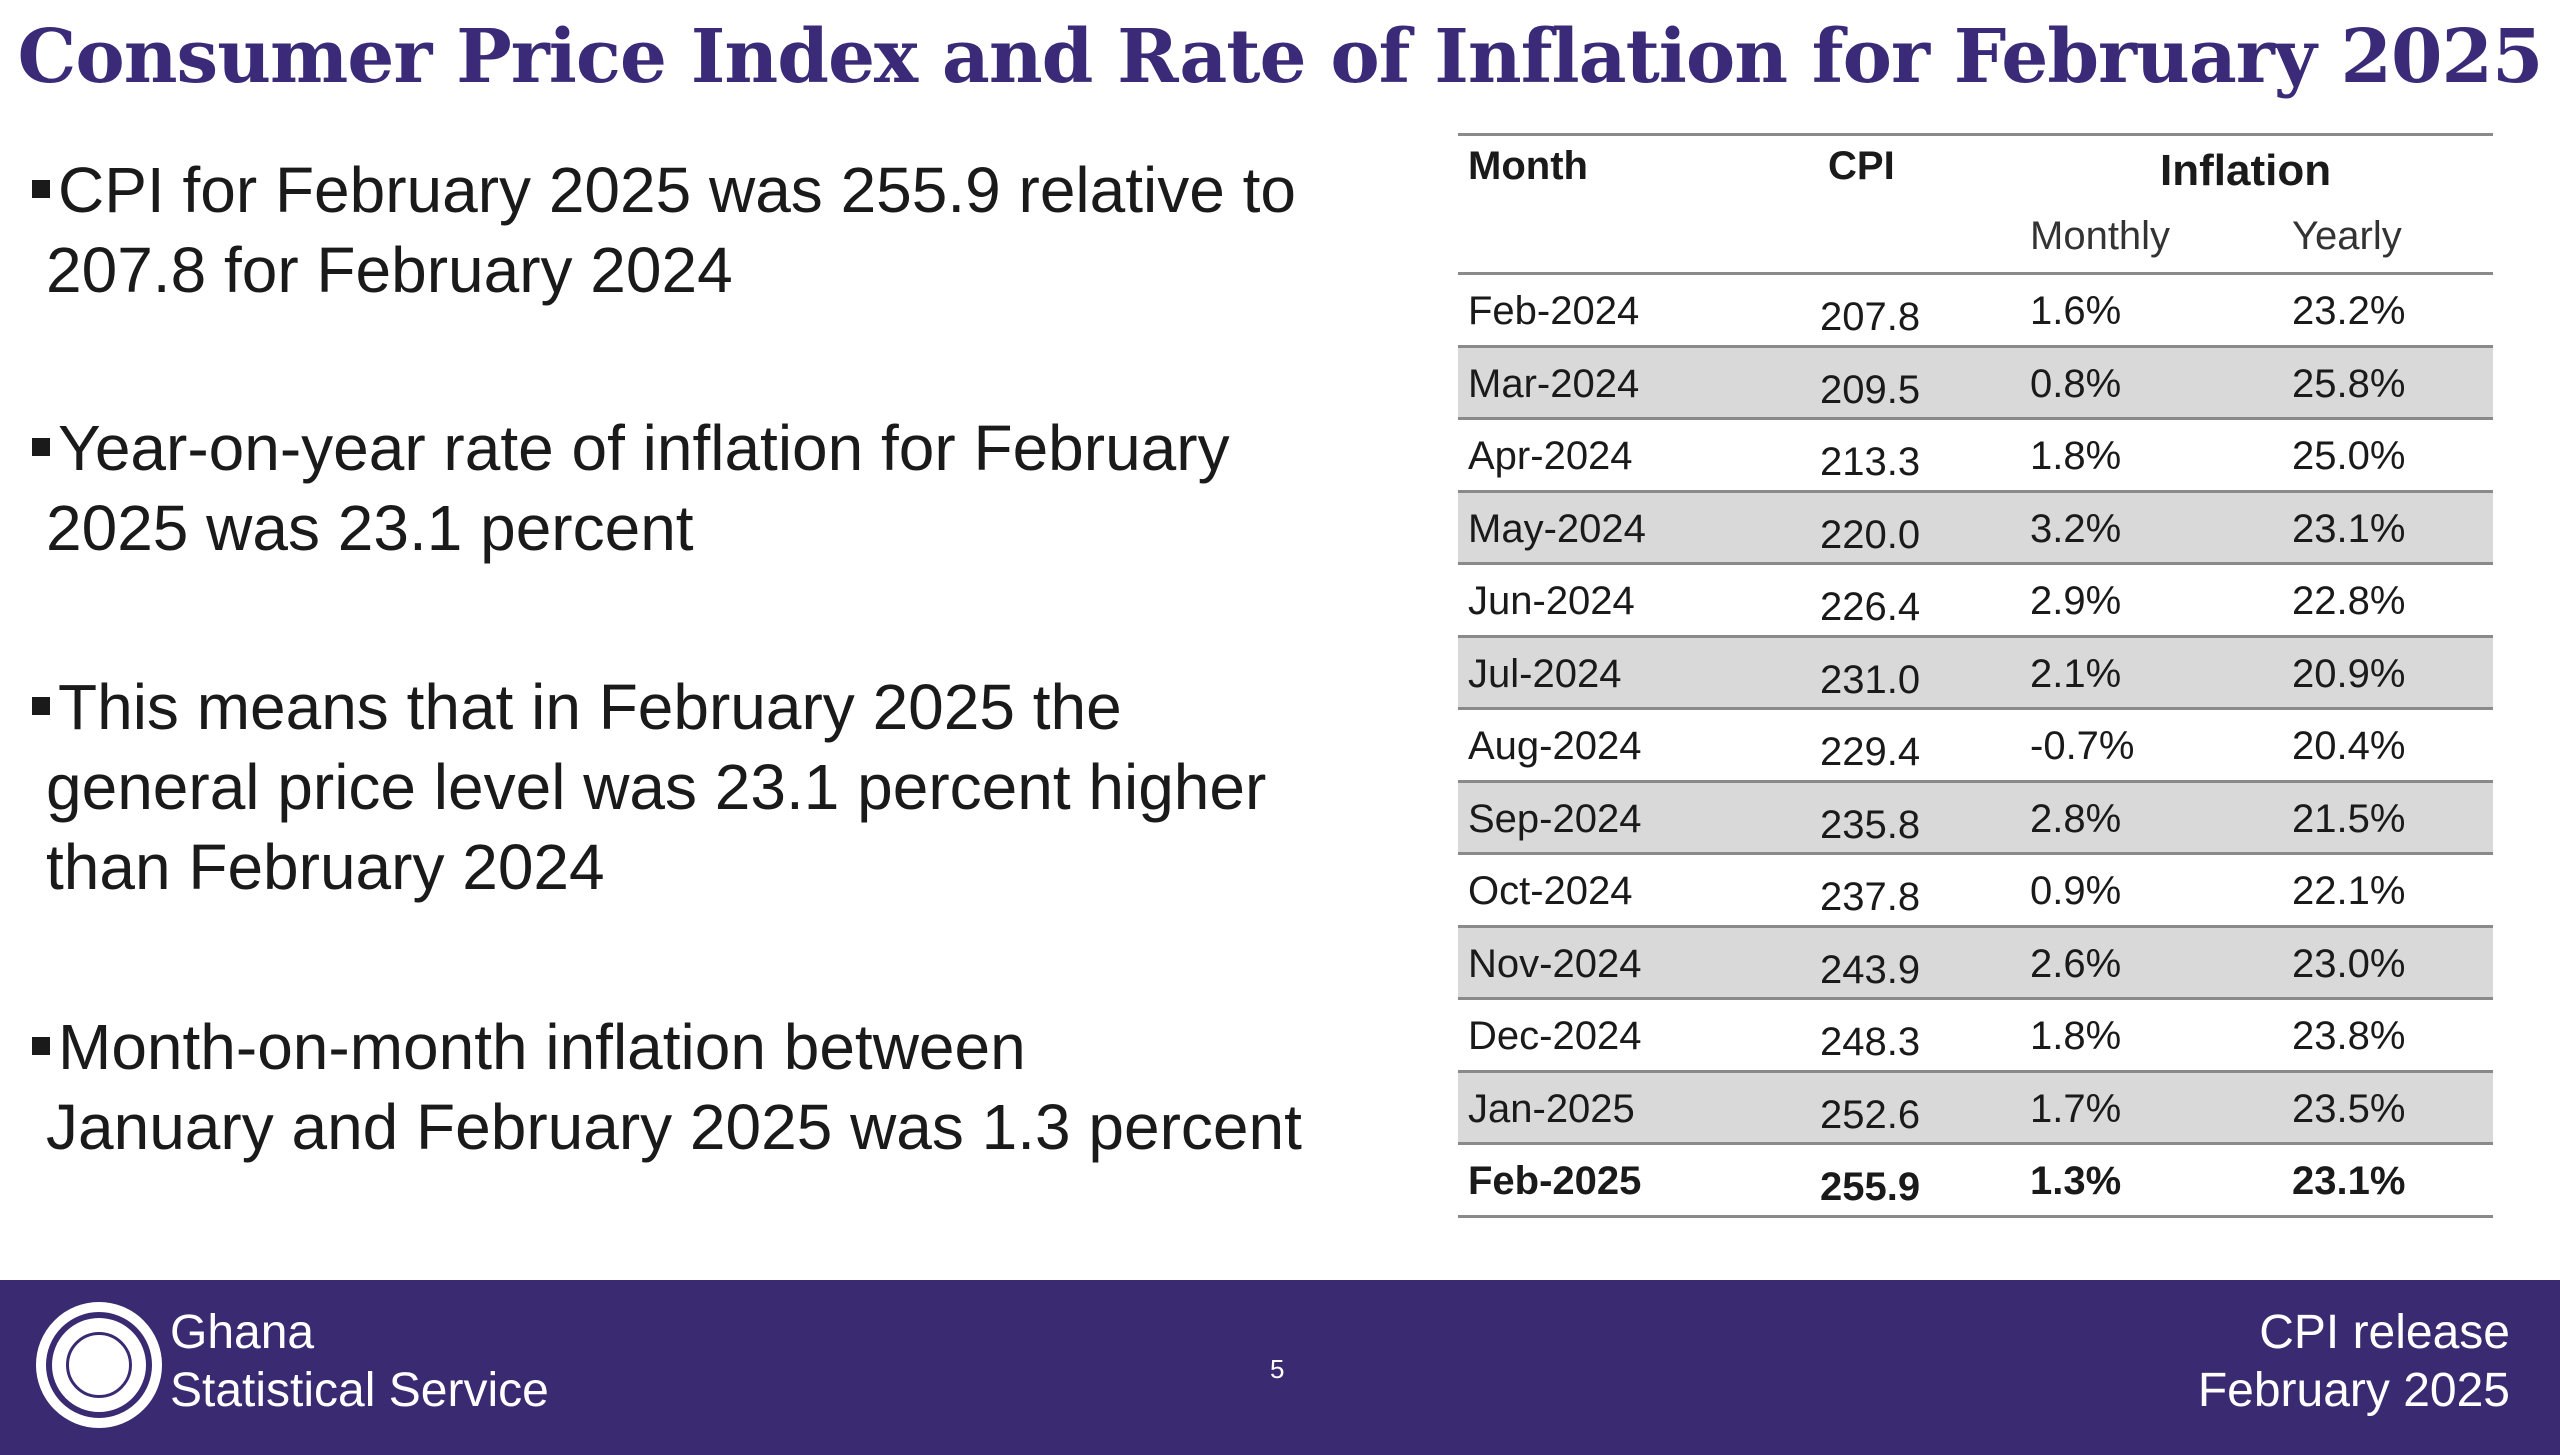 The image size is (2560, 1455). I want to click on row-cpi: 235.8, so click(1870, 824).